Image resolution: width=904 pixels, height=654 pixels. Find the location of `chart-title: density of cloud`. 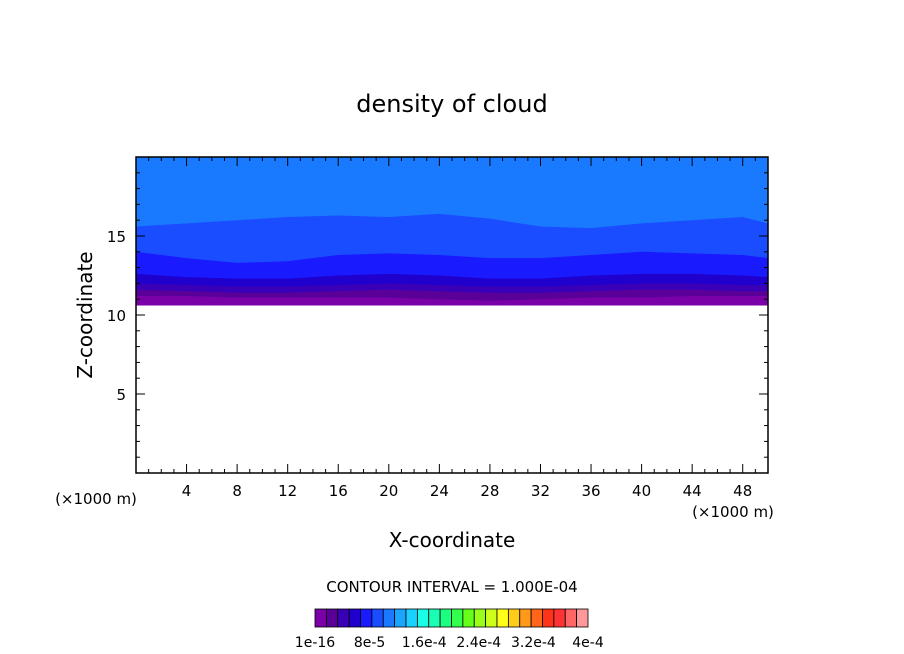

chart-title: density of cloud is located at coordinates (451, 104).